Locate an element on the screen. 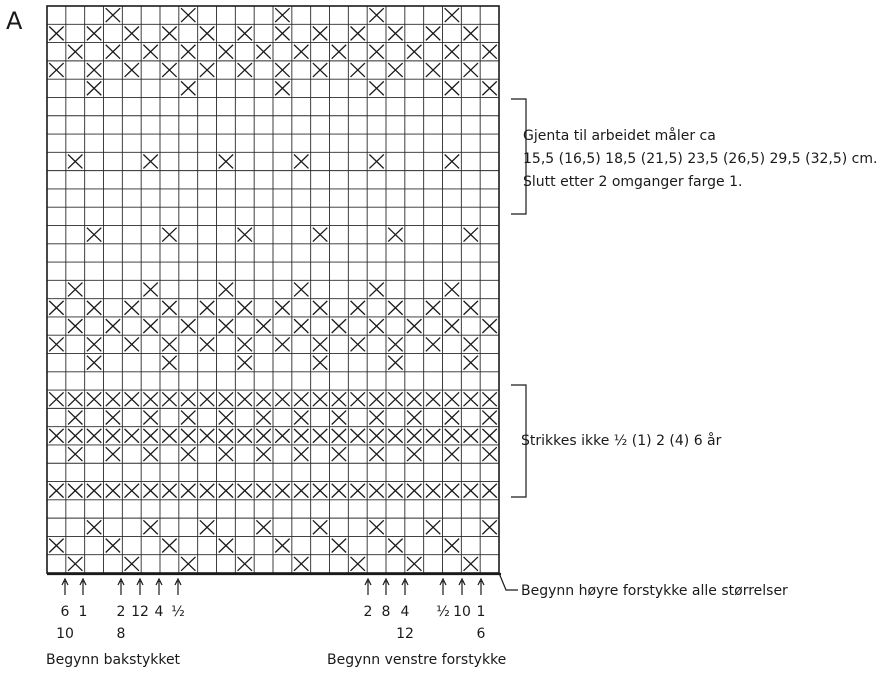 The width and height of the screenshot is (887, 675). skip-bracket is located at coordinates (519, 441).